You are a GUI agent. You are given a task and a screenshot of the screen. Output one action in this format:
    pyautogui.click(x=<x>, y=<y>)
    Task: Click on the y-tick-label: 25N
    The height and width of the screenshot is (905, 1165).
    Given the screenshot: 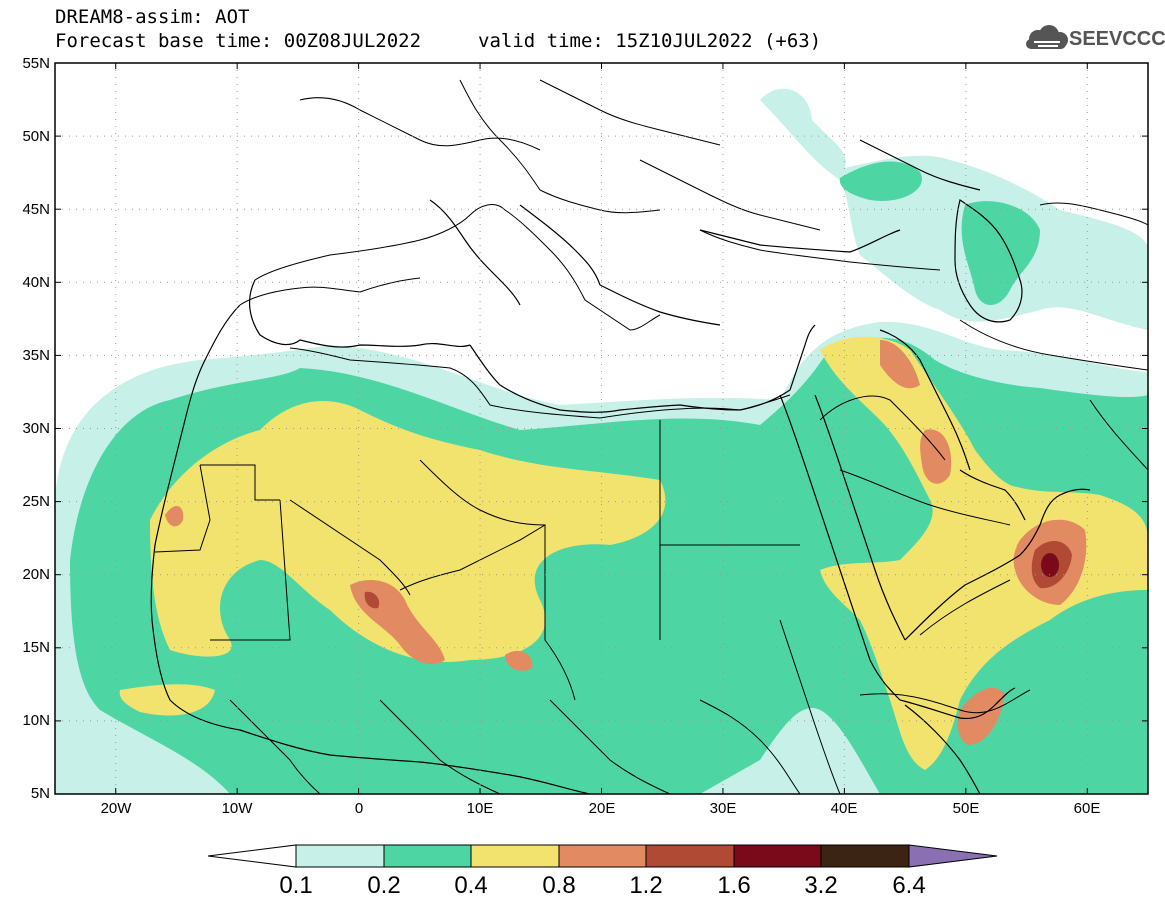 What is the action you would take?
    pyautogui.click(x=36, y=501)
    